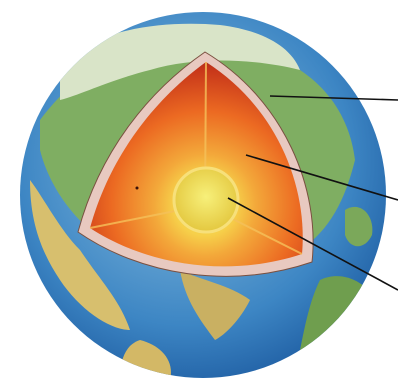 The height and width of the screenshot is (385, 398). Describe the element at coordinates (137, 188) in the screenshot. I see `dot` at that location.